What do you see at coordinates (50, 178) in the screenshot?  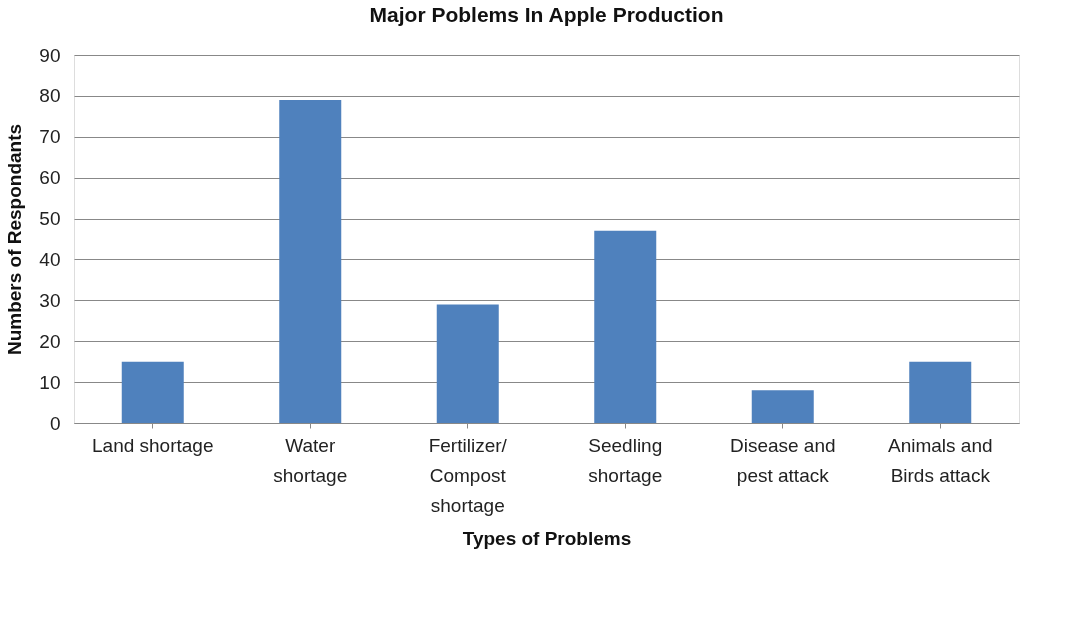 I see `y-tick-label: 60` at bounding box center [50, 178].